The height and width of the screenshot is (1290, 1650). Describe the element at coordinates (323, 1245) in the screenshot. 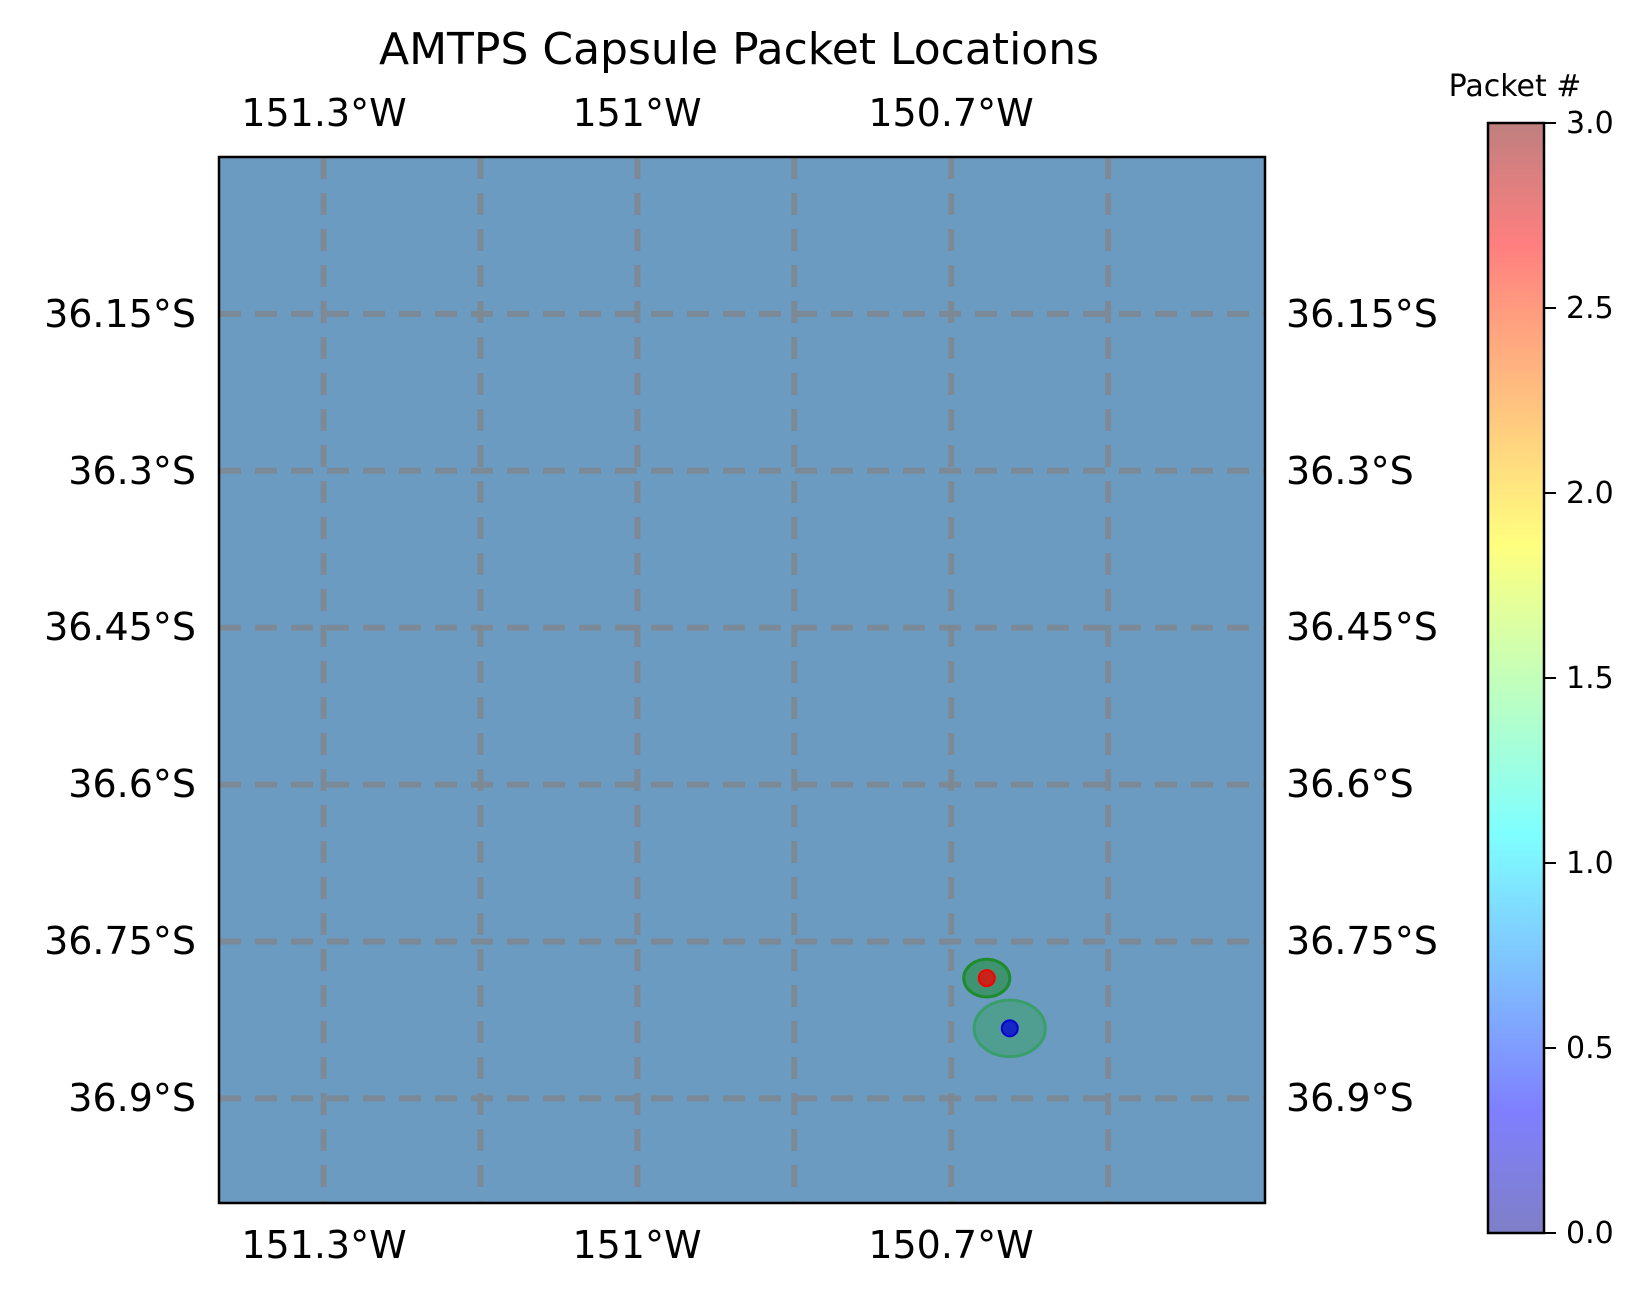

I see `lon-label-bottom: 151.3°W` at that location.